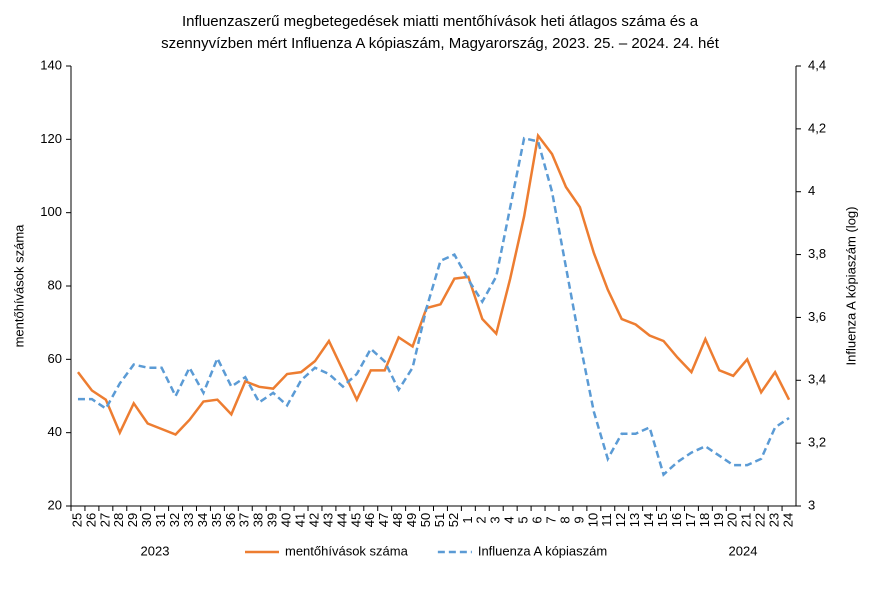 This screenshot has width=870, height=592. I want to click on x-tick-label: 6, so click(537, 519).